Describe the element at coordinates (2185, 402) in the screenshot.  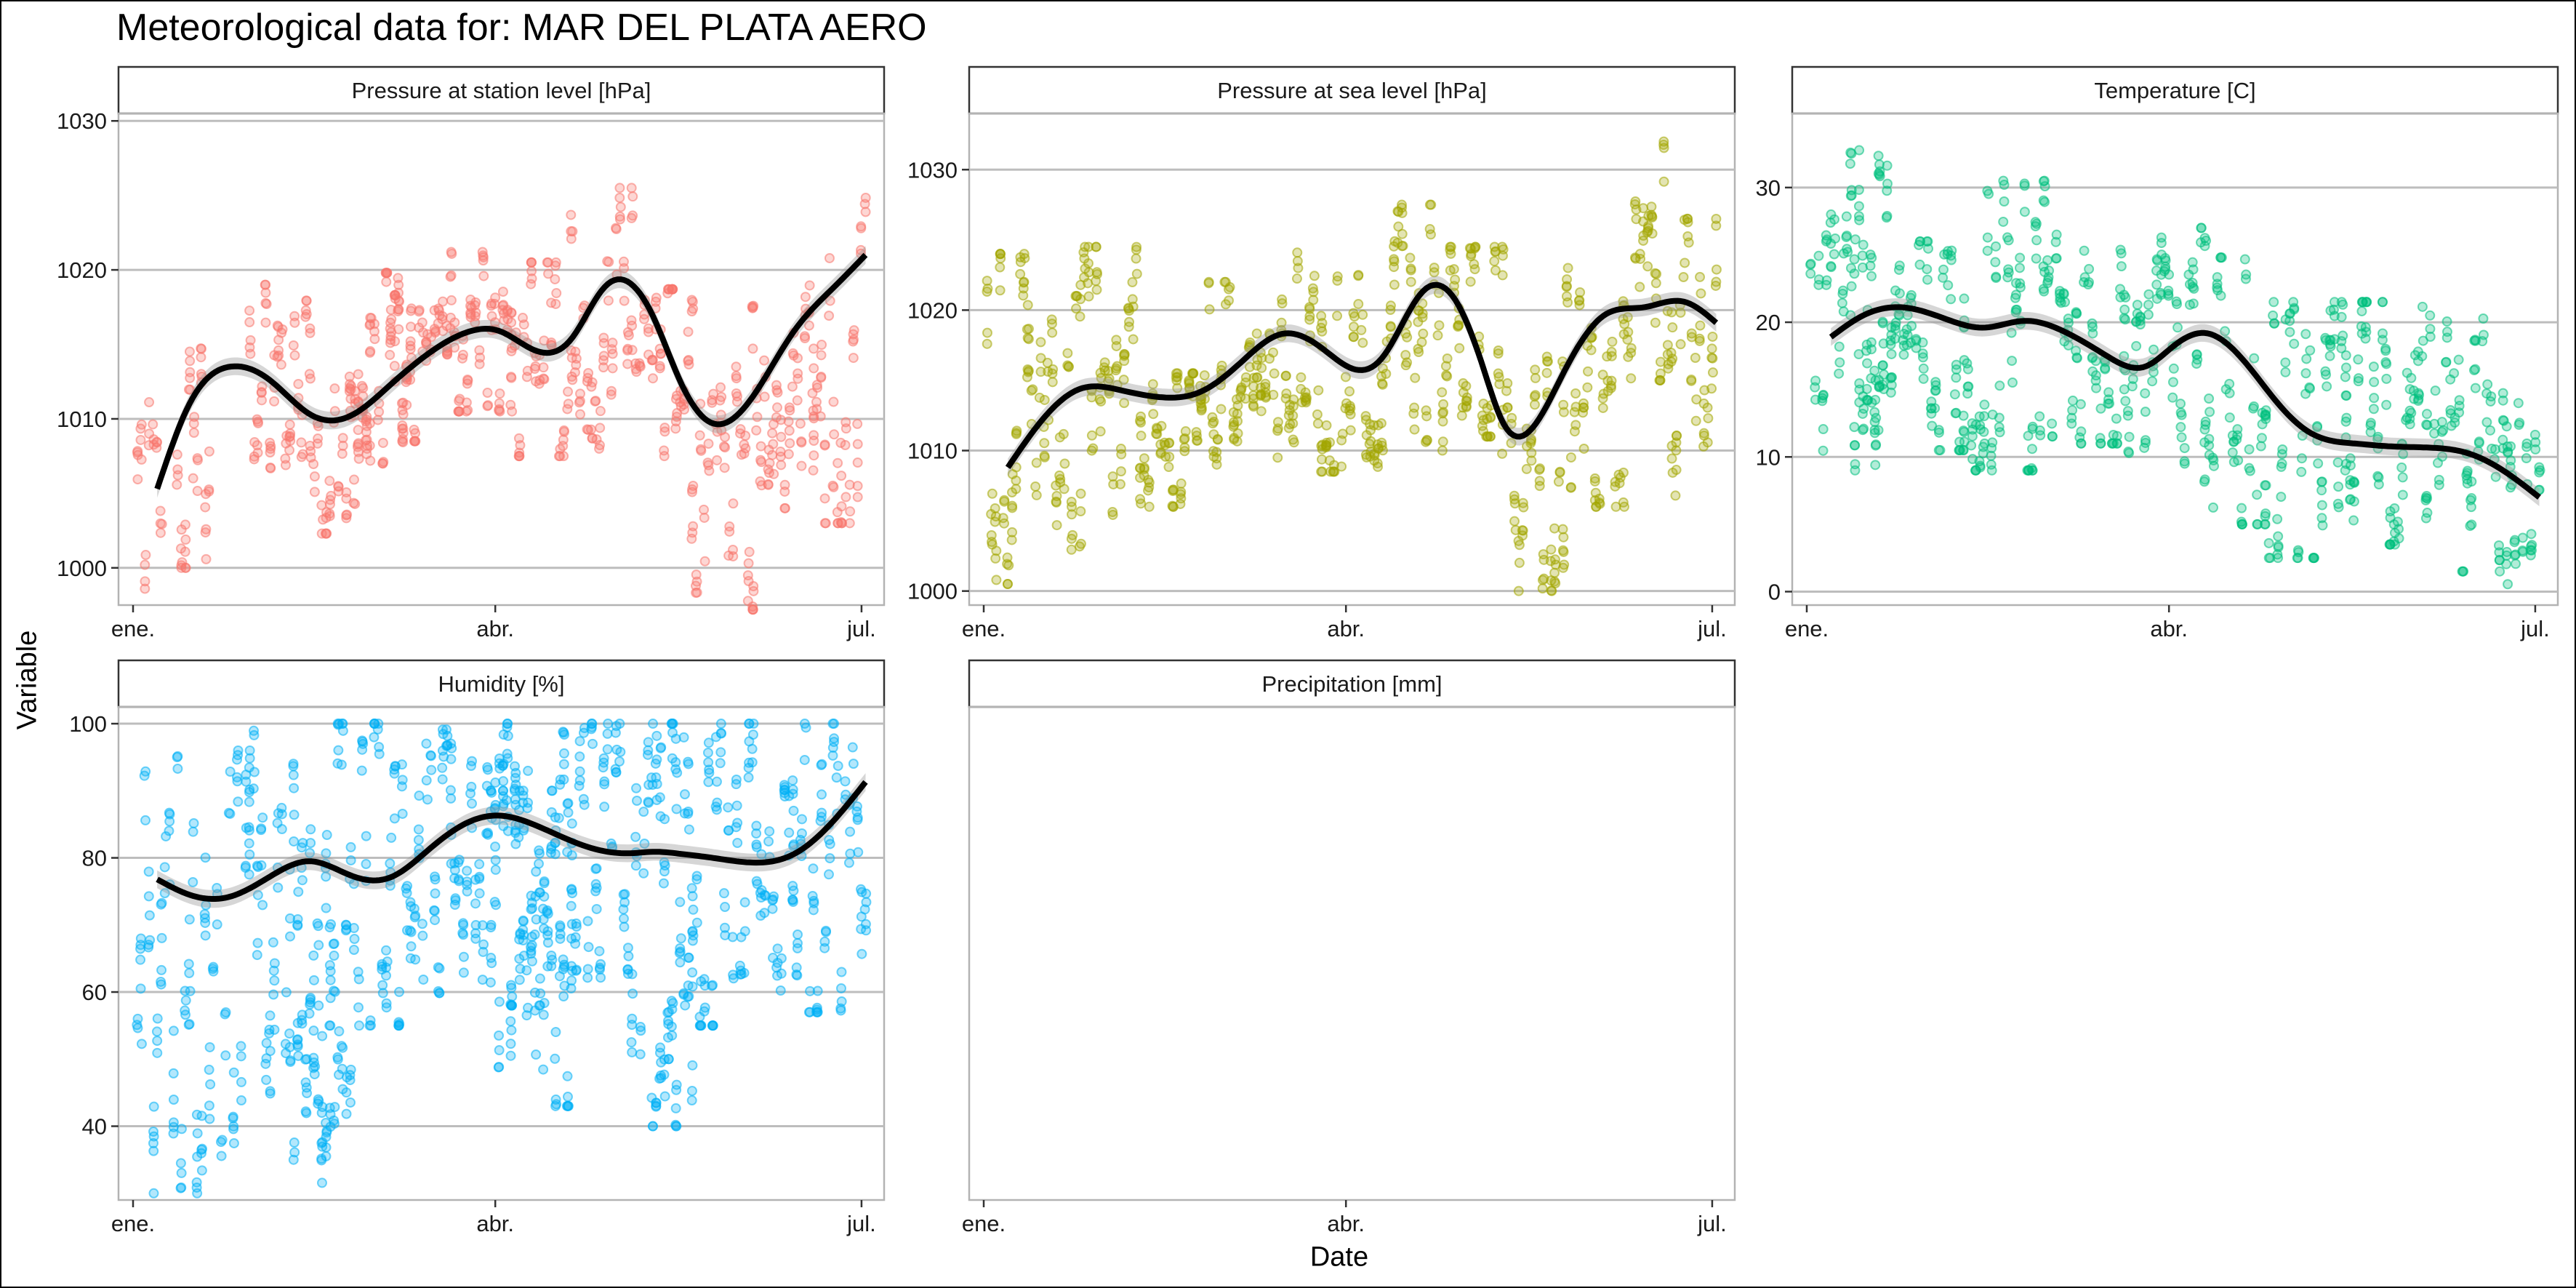
I see `smooth-trend-line` at that location.